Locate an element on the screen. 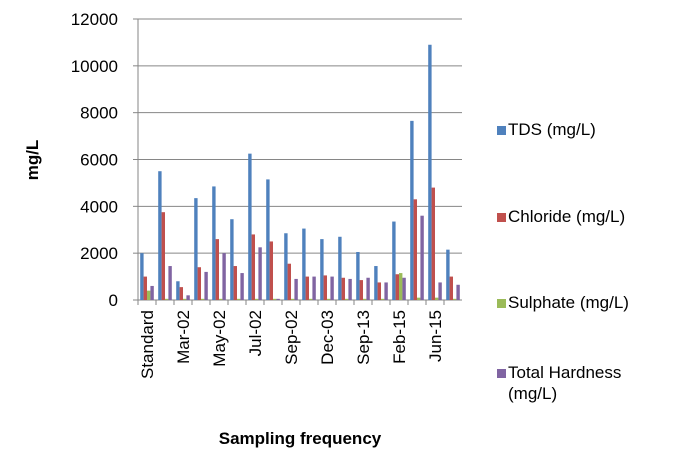 The image size is (700, 453). y-tick-label: 4000 is located at coordinates (99, 206).